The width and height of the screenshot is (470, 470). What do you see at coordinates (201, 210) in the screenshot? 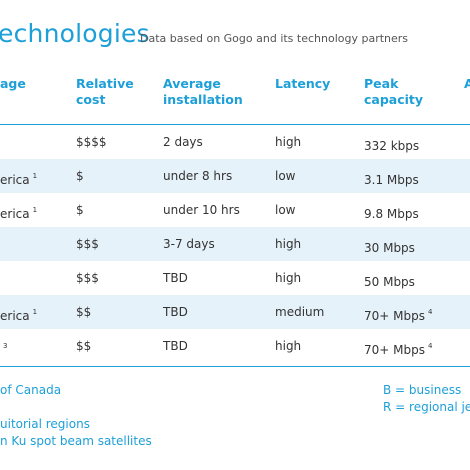
I see `cell-installation: under 10 hrs` at bounding box center [201, 210].